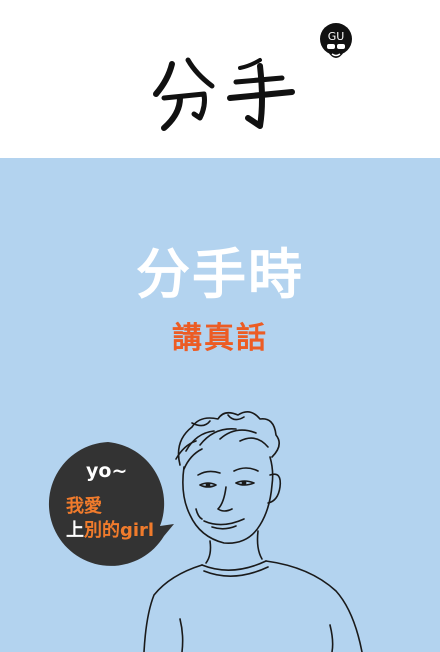 The width and height of the screenshot is (440, 652). What do you see at coordinates (220, 338) in the screenshot?
I see `poster-subheadline: 講真話` at bounding box center [220, 338].